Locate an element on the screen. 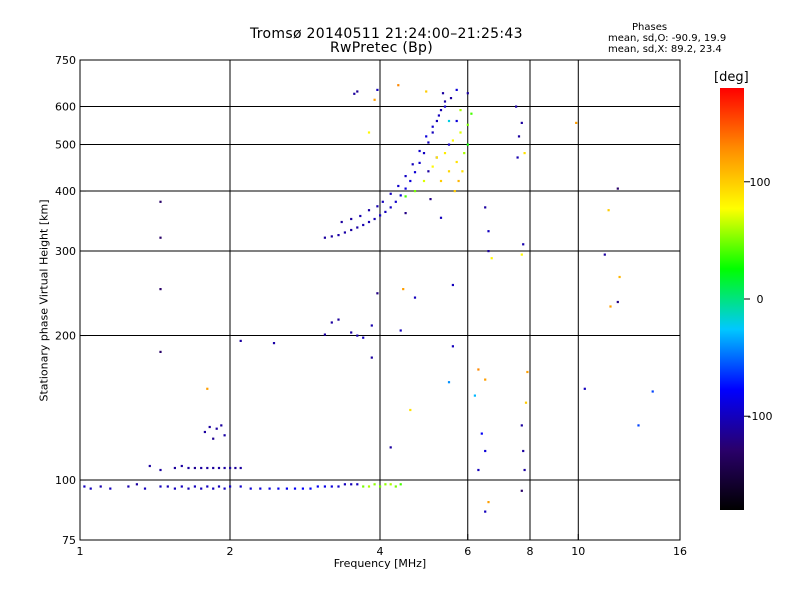 This screenshot has height=600, width=800. y-tick-label: 400 is located at coordinates (65, 191).